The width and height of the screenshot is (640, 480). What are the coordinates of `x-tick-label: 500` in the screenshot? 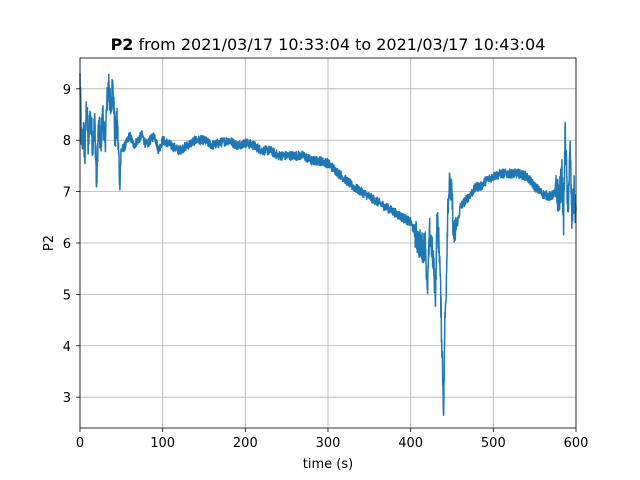 It's located at (493, 443).